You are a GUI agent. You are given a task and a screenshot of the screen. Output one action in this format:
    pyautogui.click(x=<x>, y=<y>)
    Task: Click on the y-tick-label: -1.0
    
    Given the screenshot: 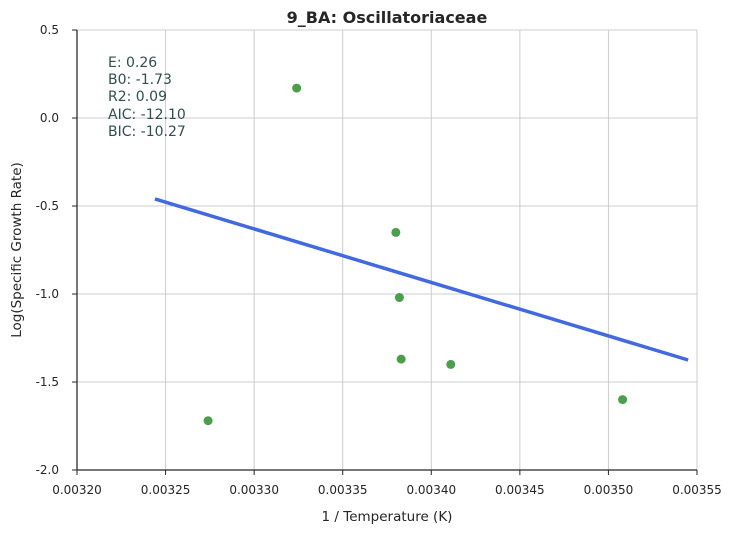 What is the action you would take?
    pyautogui.click(x=47, y=294)
    